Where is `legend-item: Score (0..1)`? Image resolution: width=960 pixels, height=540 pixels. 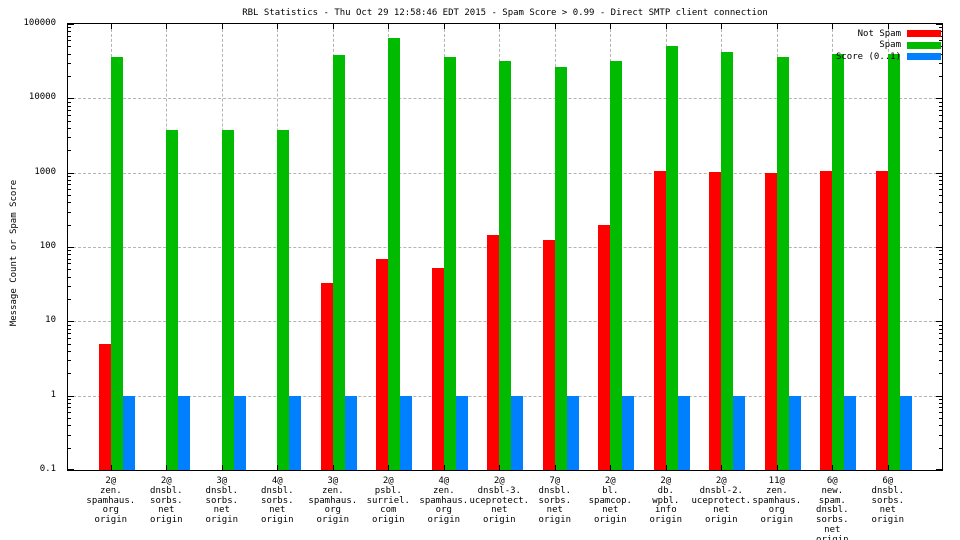 legend-item: Score (0..1) is located at coordinates (888, 56).